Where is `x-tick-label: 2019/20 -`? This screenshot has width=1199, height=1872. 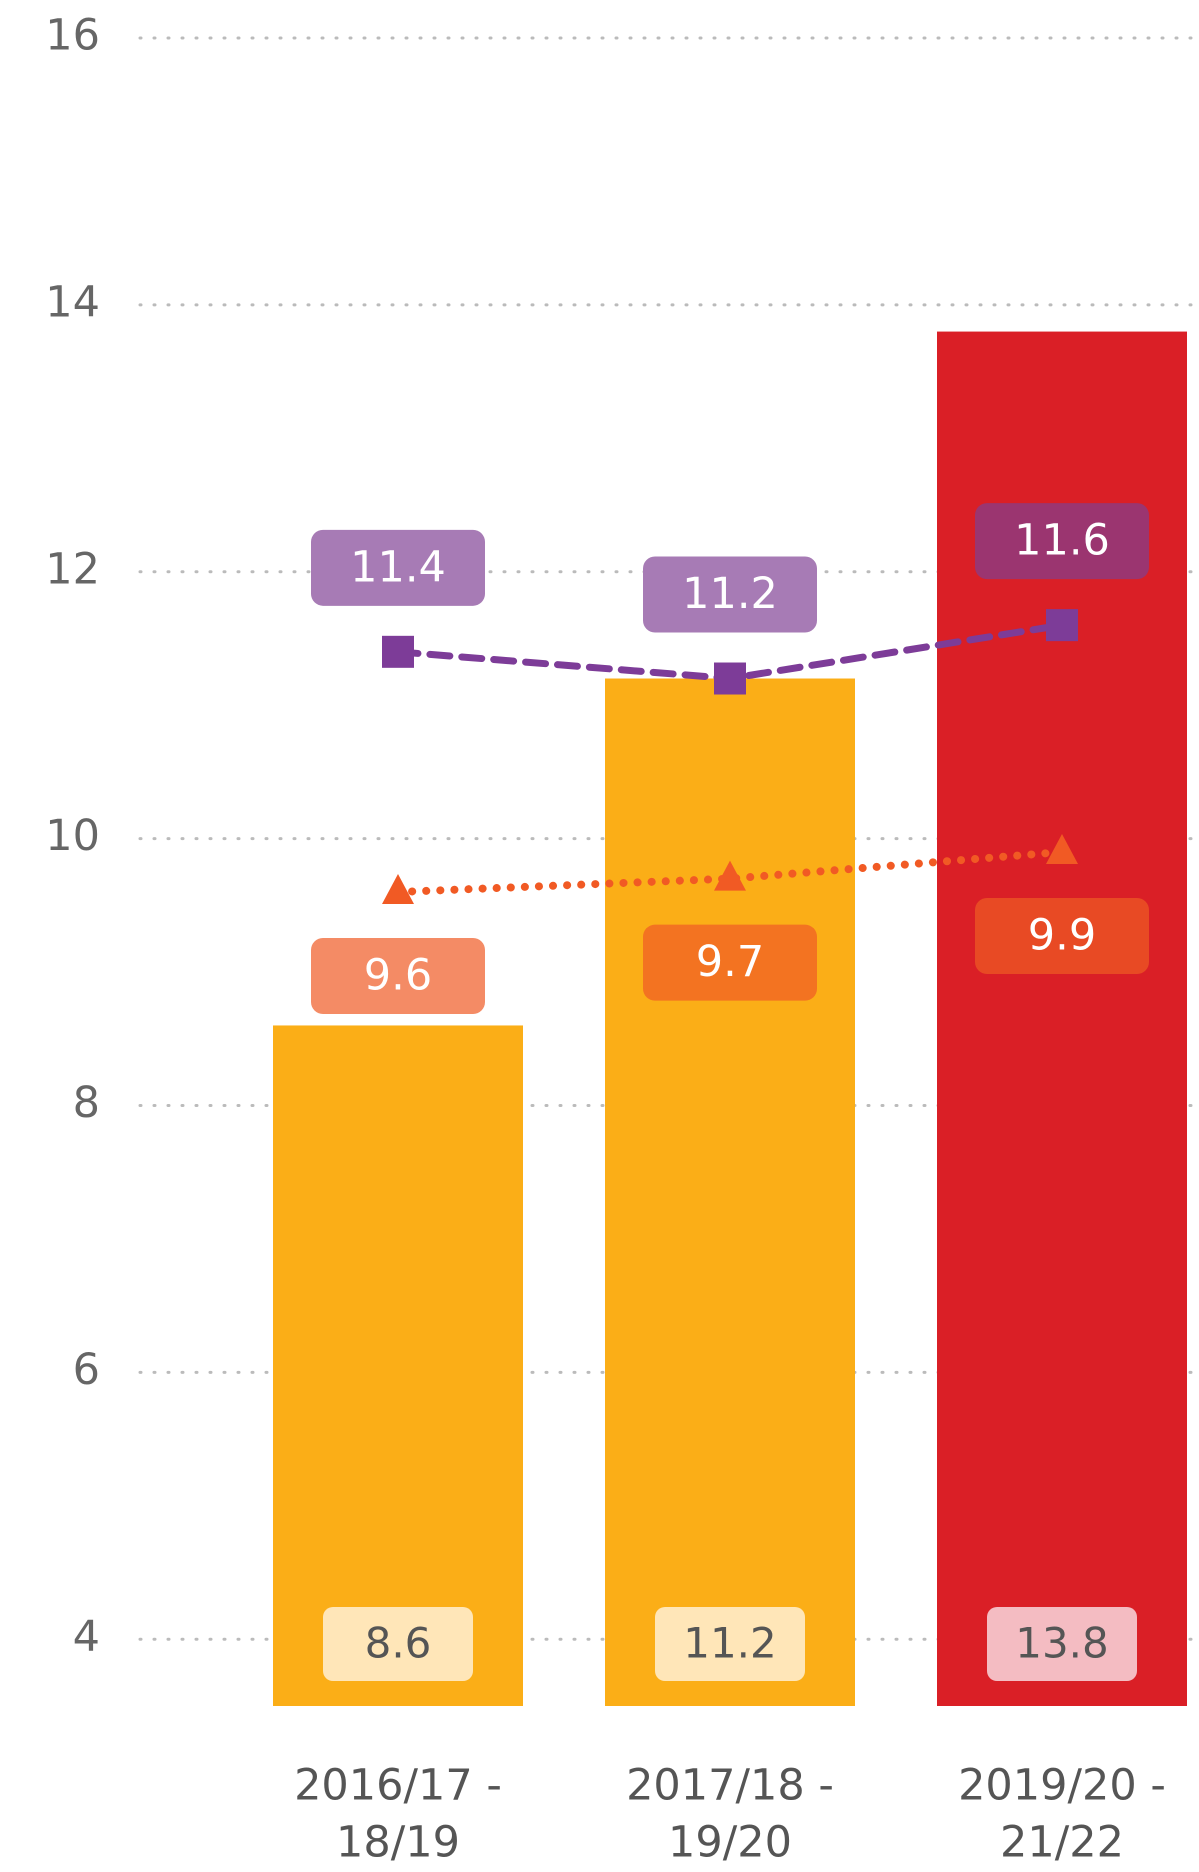 x-tick-label: 2019/20 - is located at coordinates (1062, 1786).